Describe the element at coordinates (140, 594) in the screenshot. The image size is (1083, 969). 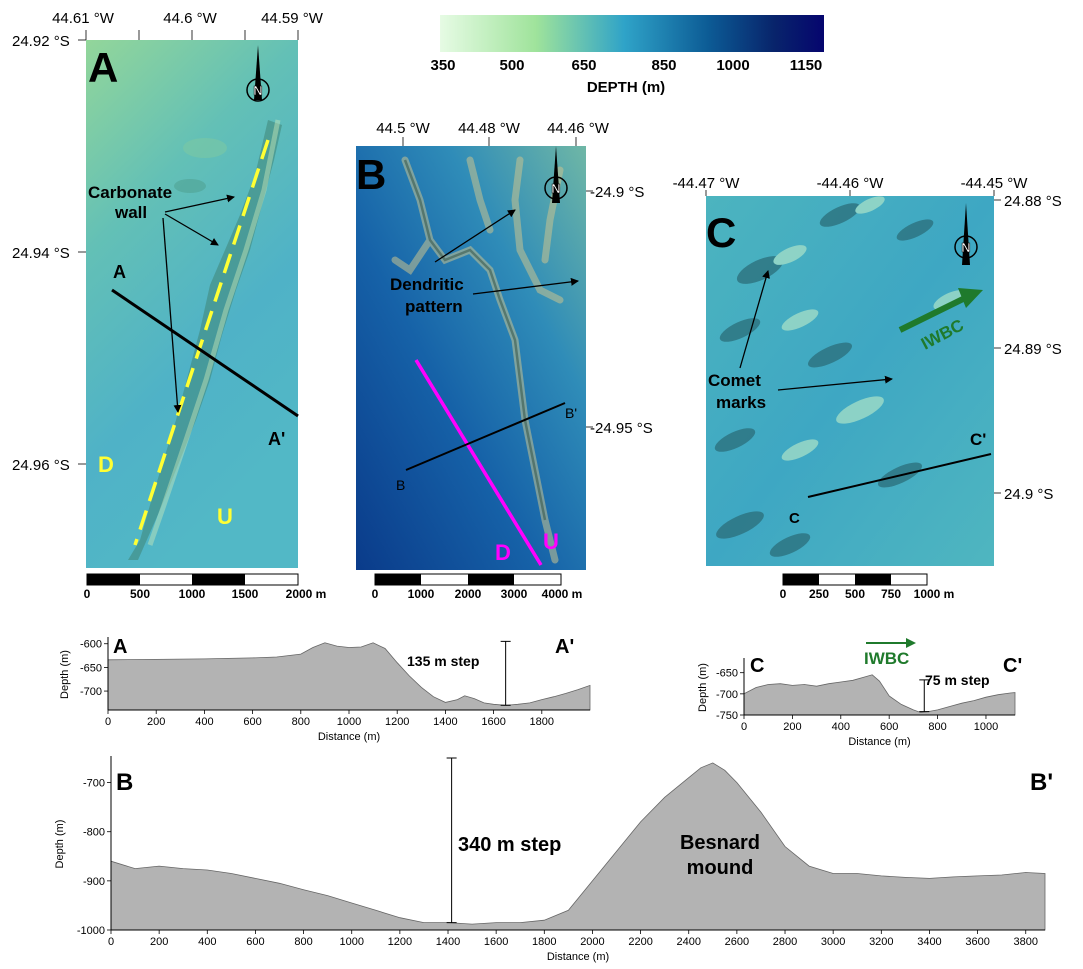
I see `scale-label: 500` at that location.